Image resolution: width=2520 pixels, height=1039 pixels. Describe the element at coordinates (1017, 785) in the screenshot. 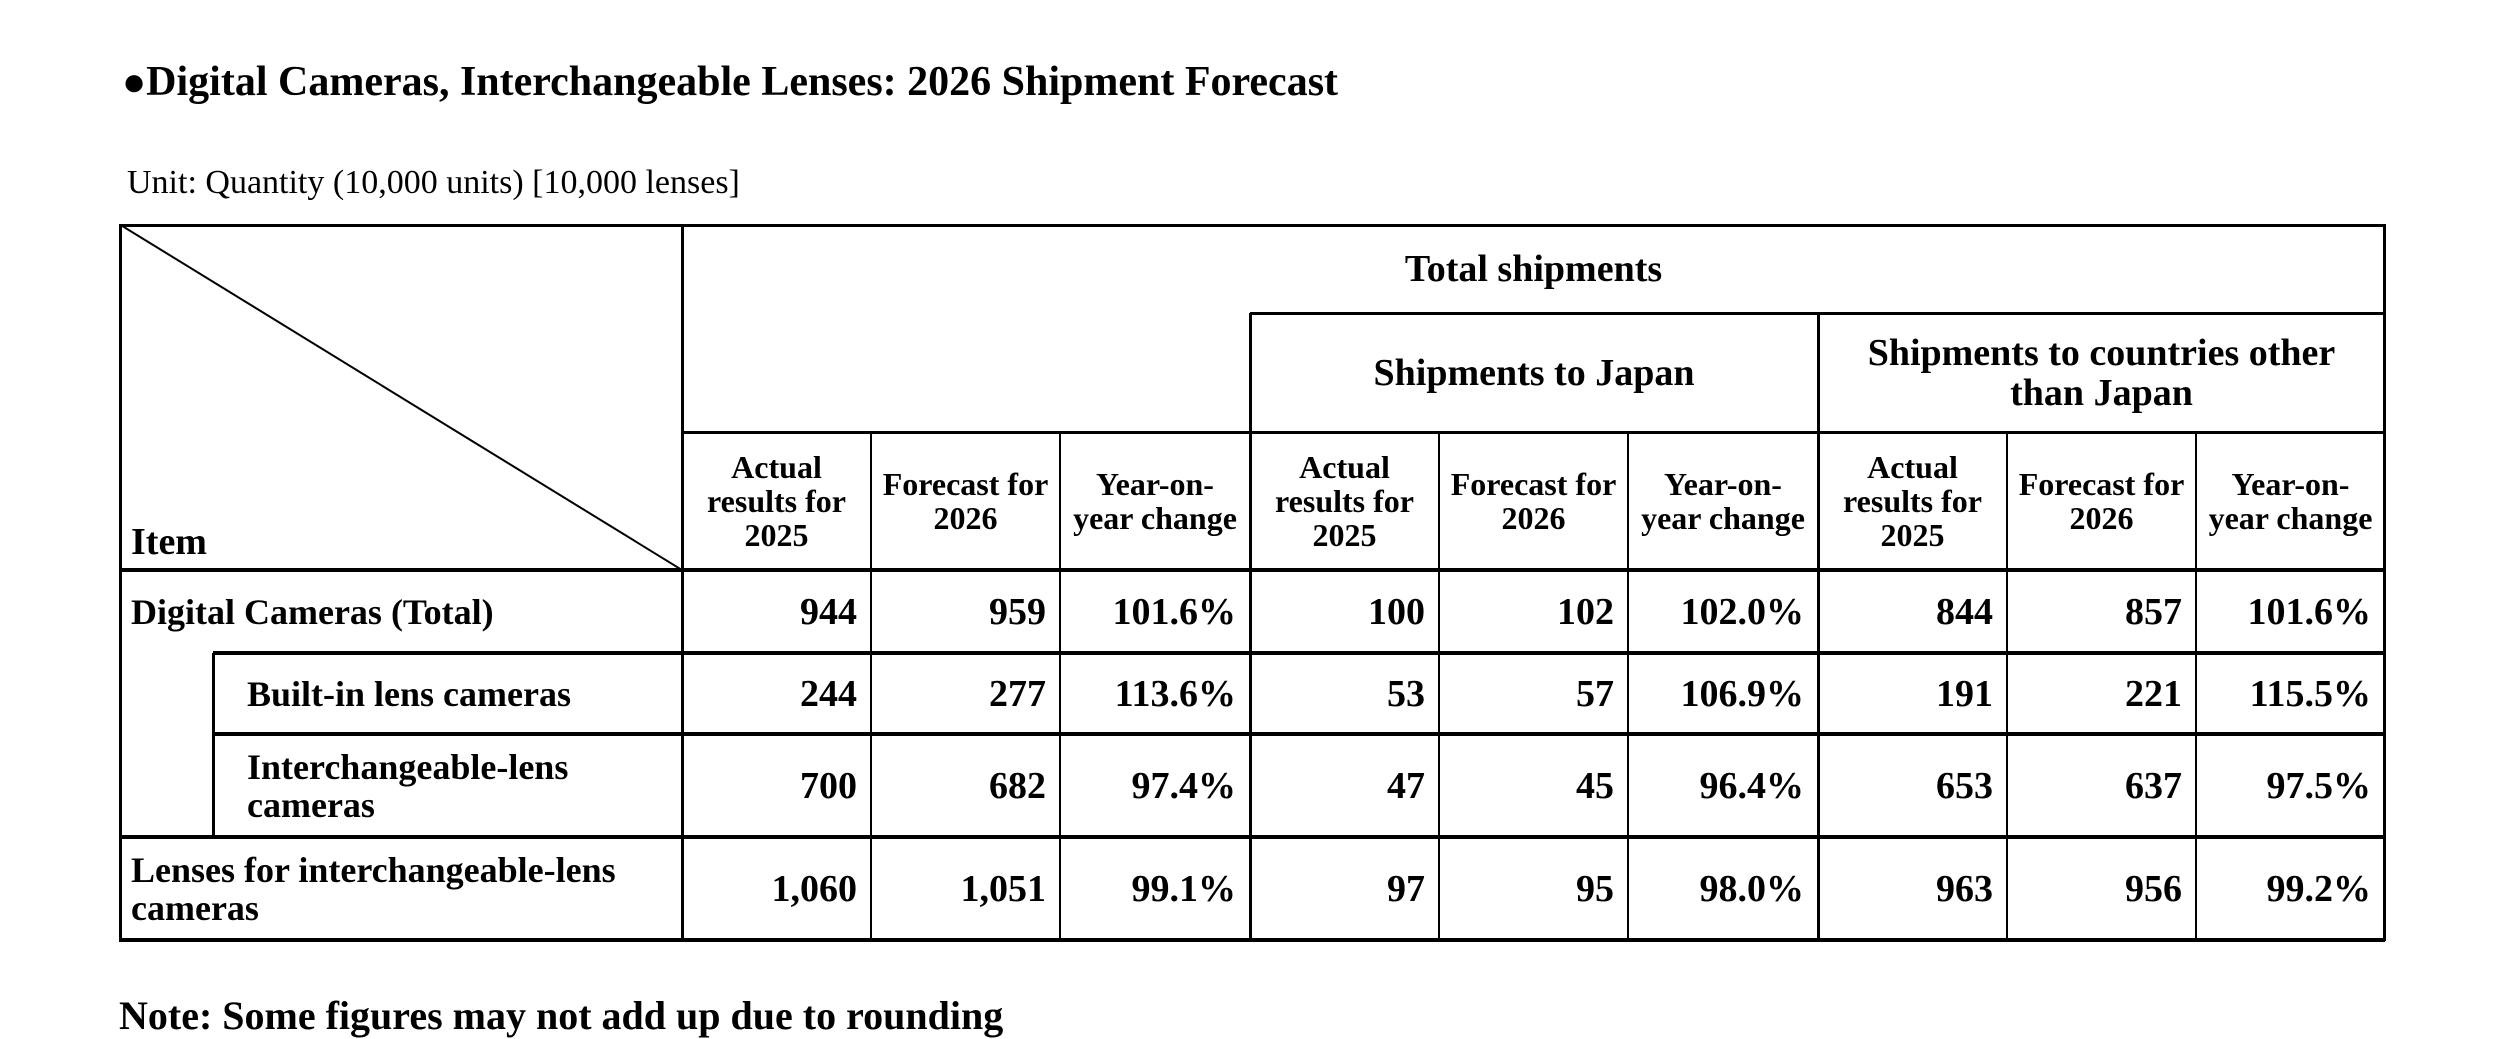

I see `table-cell: 682` at that location.